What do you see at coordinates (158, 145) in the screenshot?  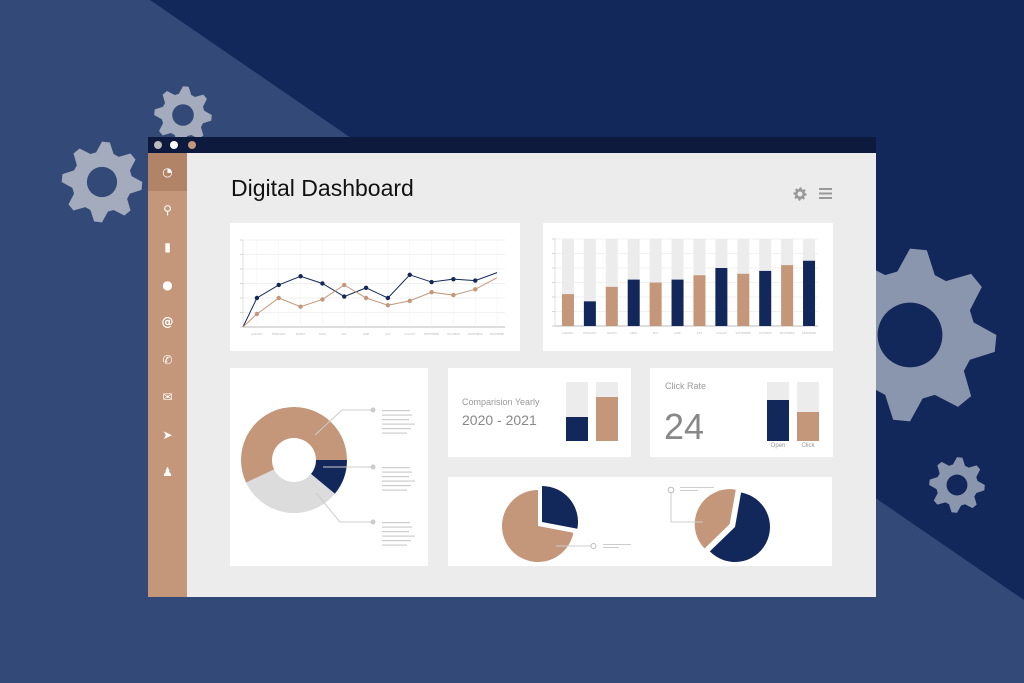 I see `window-close-button` at bounding box center [158, 145].